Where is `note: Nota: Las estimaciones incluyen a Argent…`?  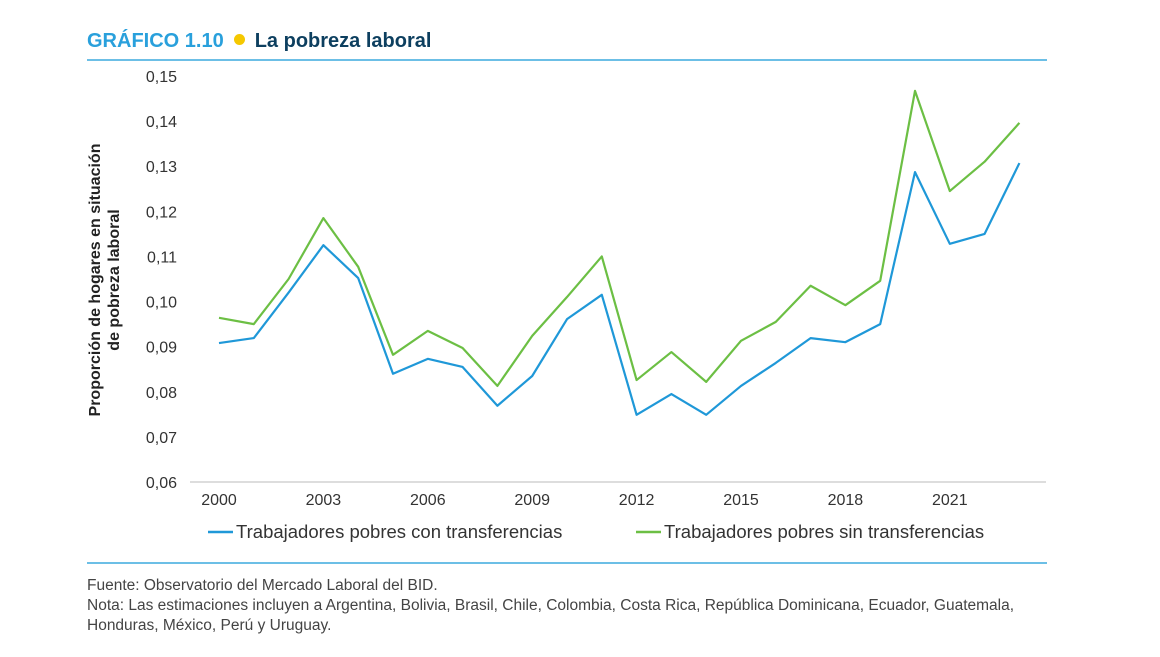 note: Nota: Las estimaciones incluyen a Argent… is located at coordinates (551, 615).